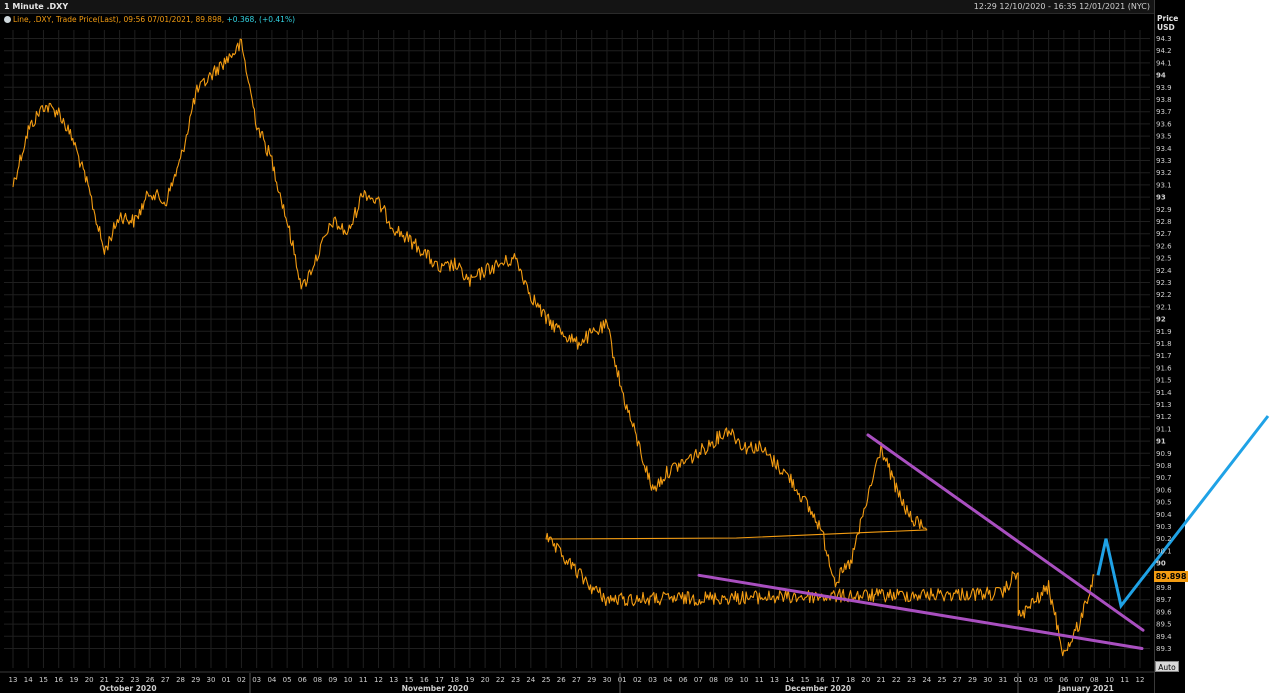  Describe the element at coordinates (1164, 503) in the screenshot. I see `y-tick-label: 90.5` at that location.